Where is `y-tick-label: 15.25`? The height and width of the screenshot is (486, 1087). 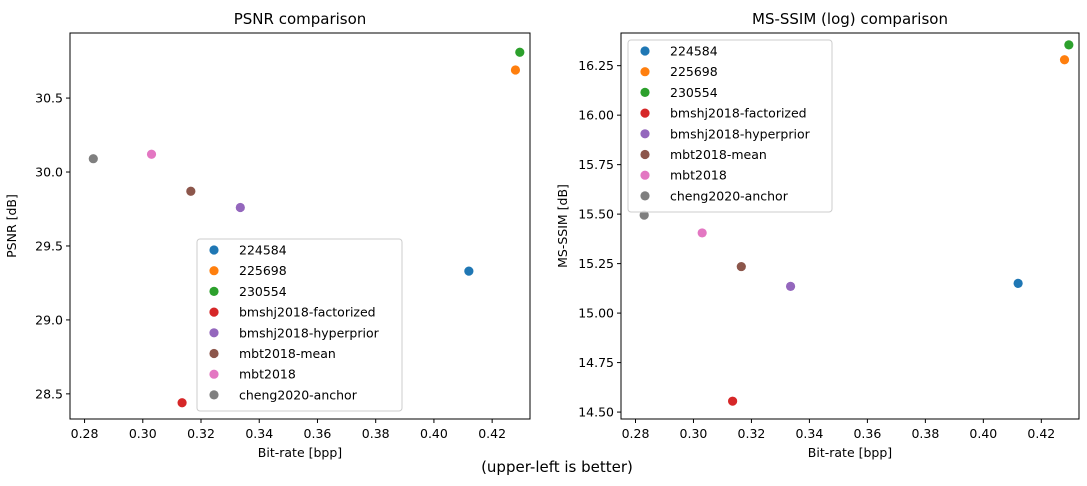 y-tick-label: 15.25 is located at coordinates (596, 263).